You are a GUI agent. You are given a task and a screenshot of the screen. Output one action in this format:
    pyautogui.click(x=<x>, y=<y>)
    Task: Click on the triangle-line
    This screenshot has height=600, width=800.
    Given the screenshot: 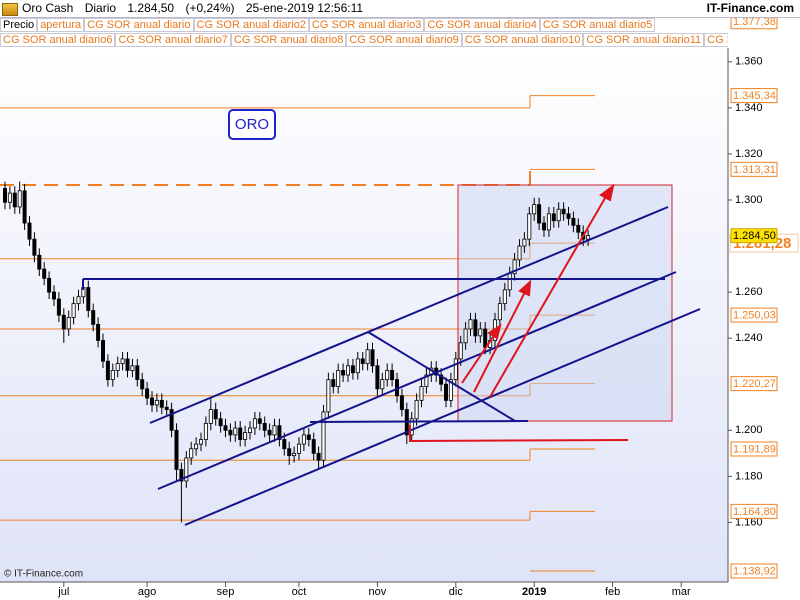 What is the action you would take?
    pyautogui.click(x=441, y=376)
    